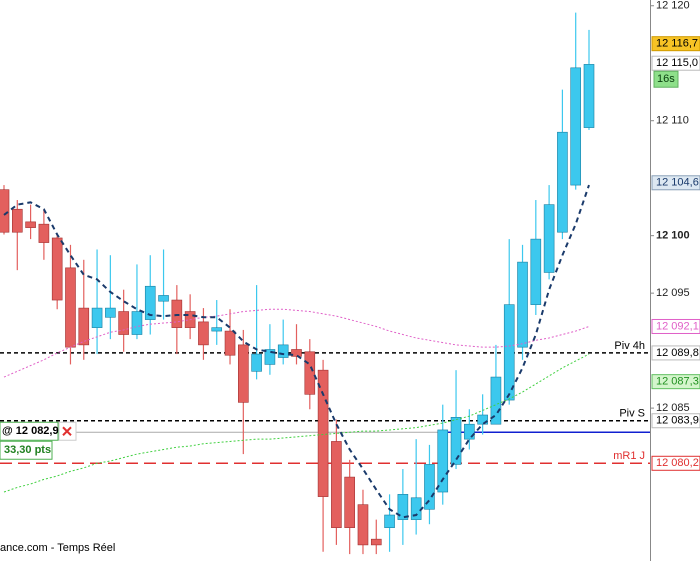  I want to click on position-label: @ 12 082,9, so click(30, 431).